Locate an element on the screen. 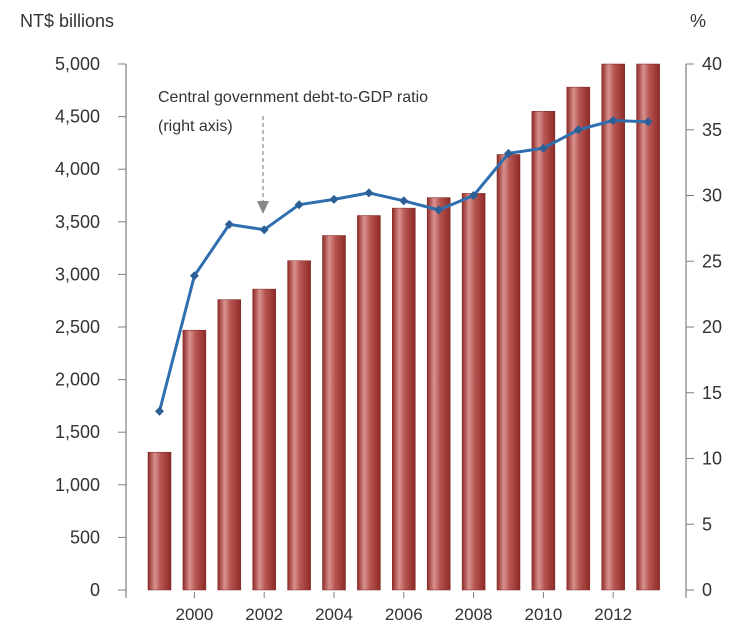 The image size is (738, 629). right-axis-label: % is located at coordinates (698, 21).